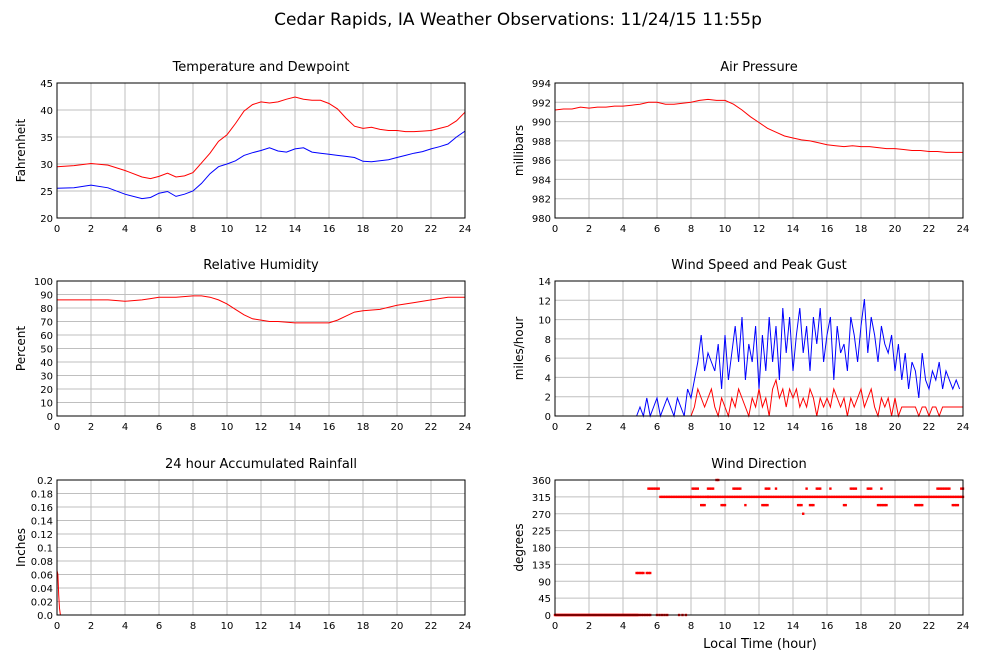 The image size is (999, 663). What do you see at coordinates (519, 349) in the screenshot?
I see `y-axis-label: miles/hour` at bounding box center [519, 349].